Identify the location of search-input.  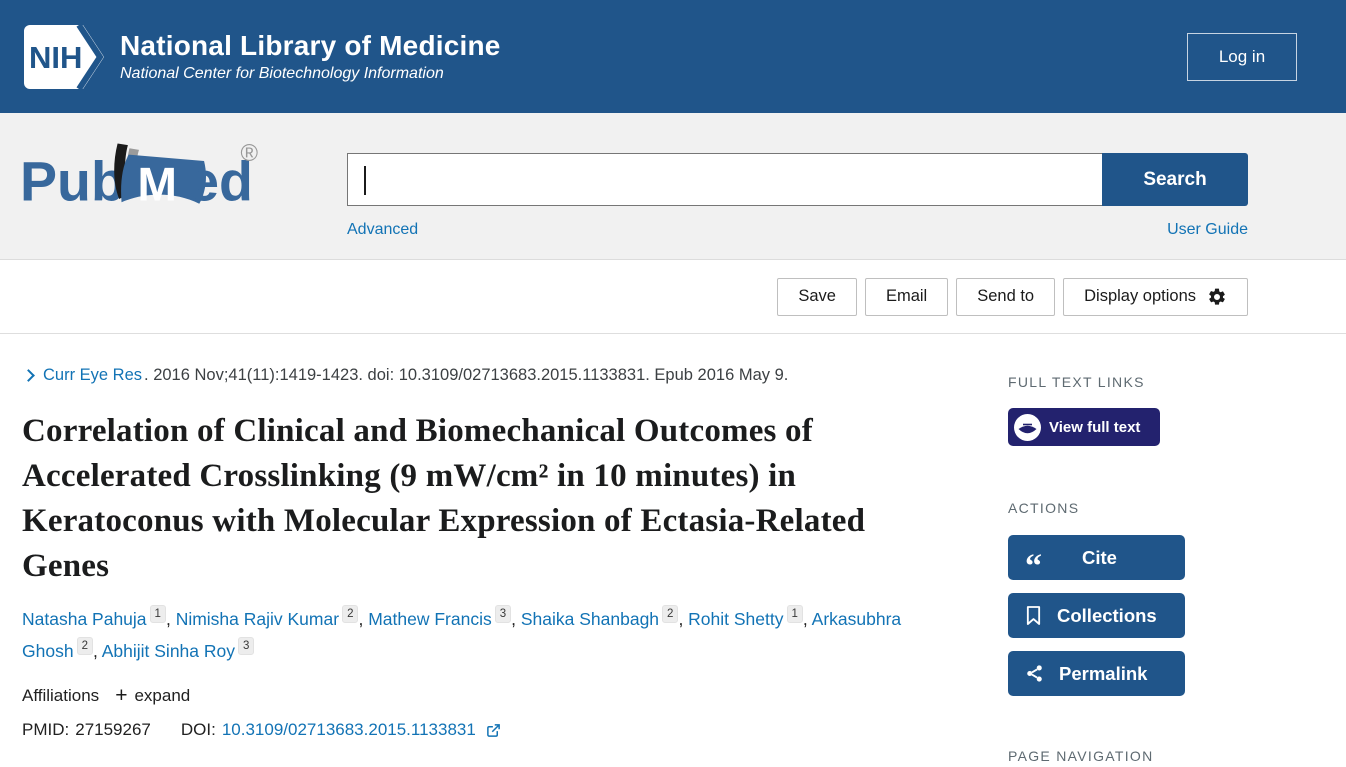
(725, 179).